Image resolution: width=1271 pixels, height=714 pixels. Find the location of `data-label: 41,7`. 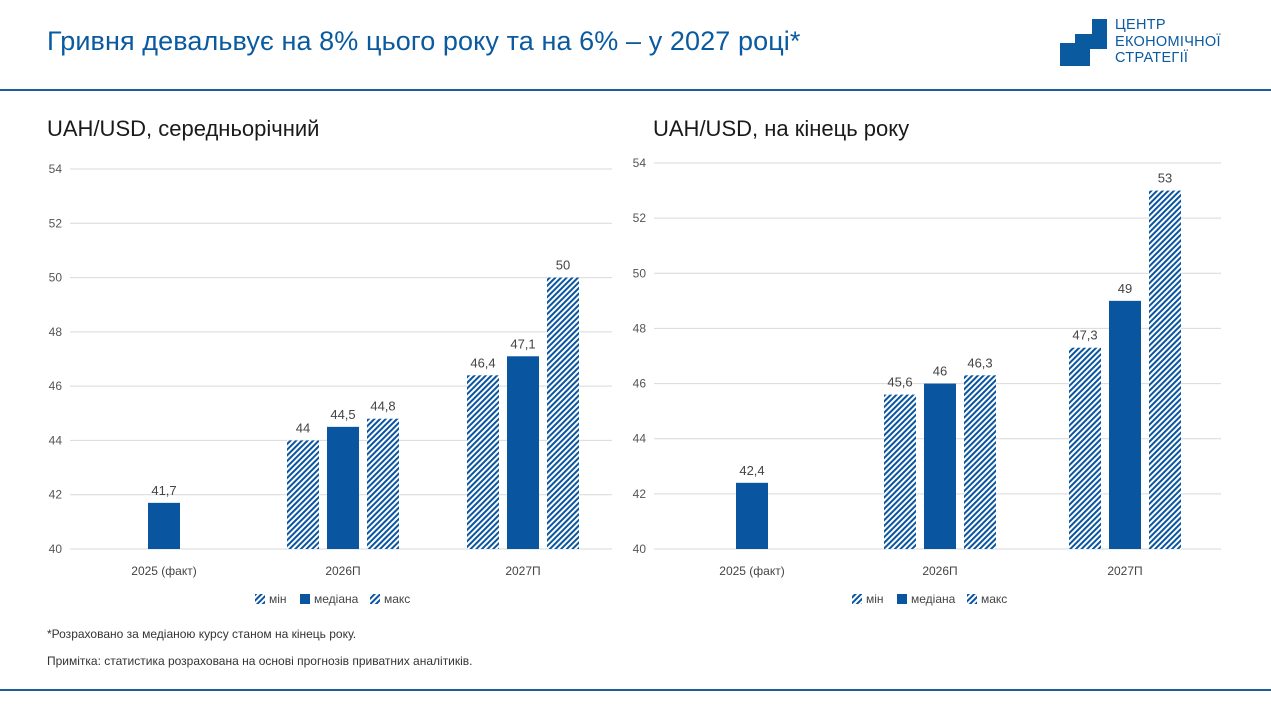

data-label: 41,7 is located at coordinates (163, 490).